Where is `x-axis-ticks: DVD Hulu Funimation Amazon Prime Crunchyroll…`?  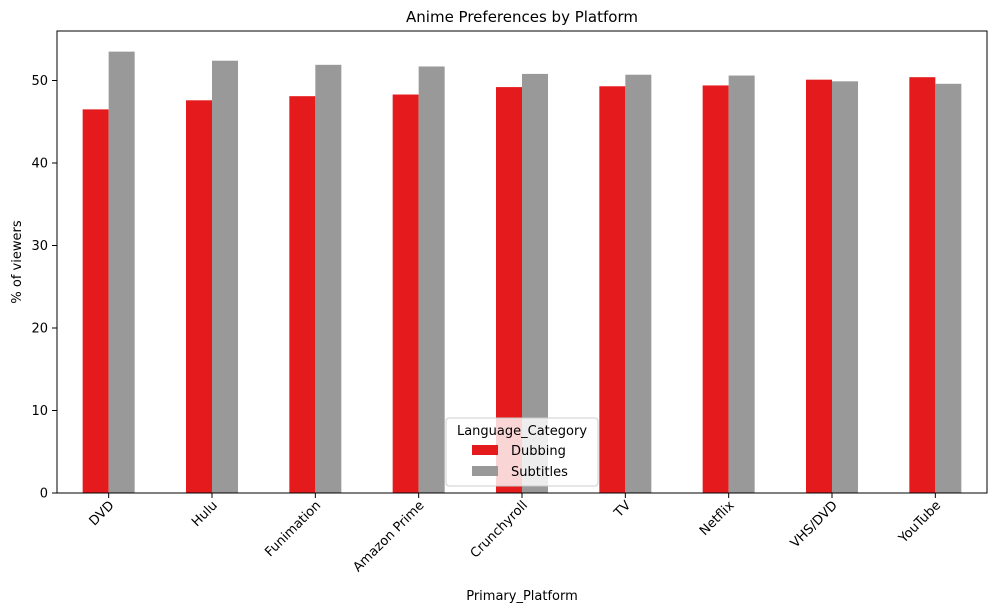
x-axis-ticks: DVD Hulu Funimation Amazon Prime Crunchyroll… is located at coordinates (515, 534).